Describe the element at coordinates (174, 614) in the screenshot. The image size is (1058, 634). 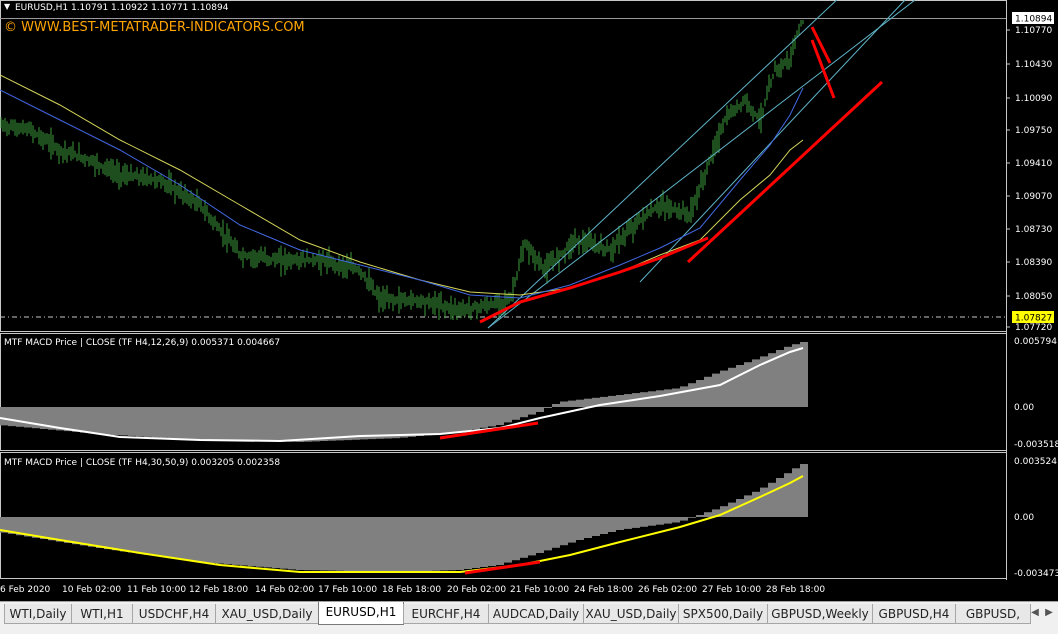
I see `chart-tab: USDCHF,H4` at that location.